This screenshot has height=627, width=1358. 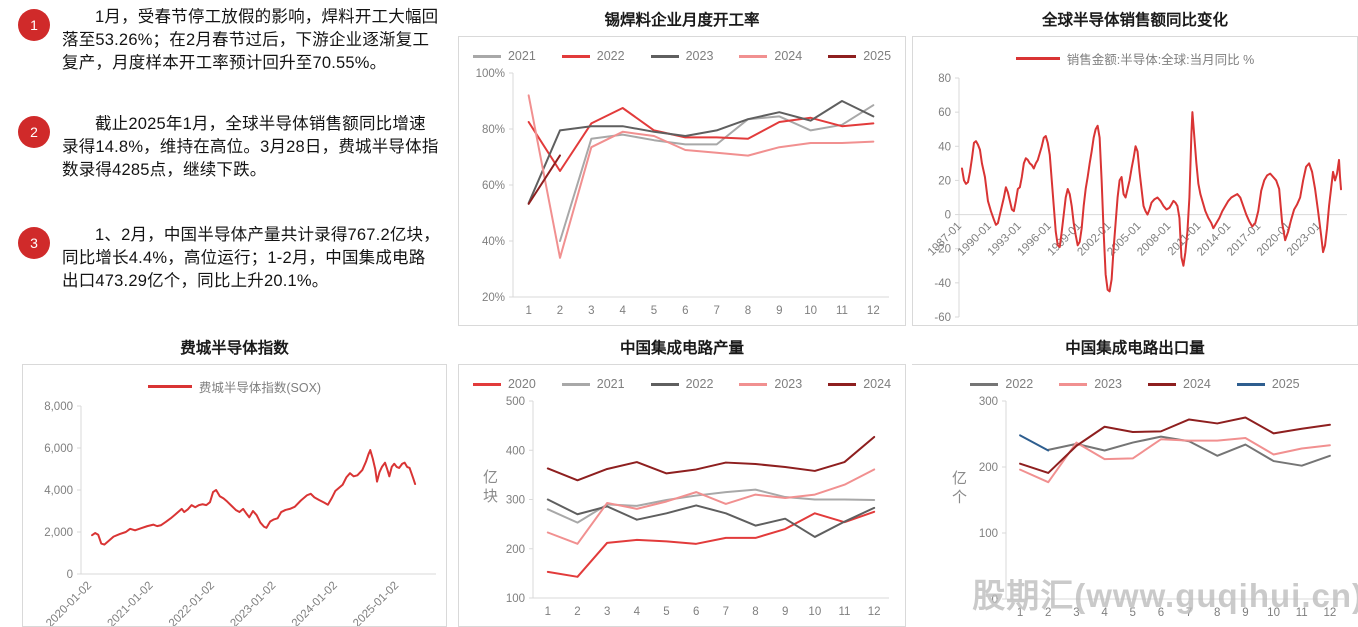 I want to click on svg-text: -60, so click(x=942, y=318).